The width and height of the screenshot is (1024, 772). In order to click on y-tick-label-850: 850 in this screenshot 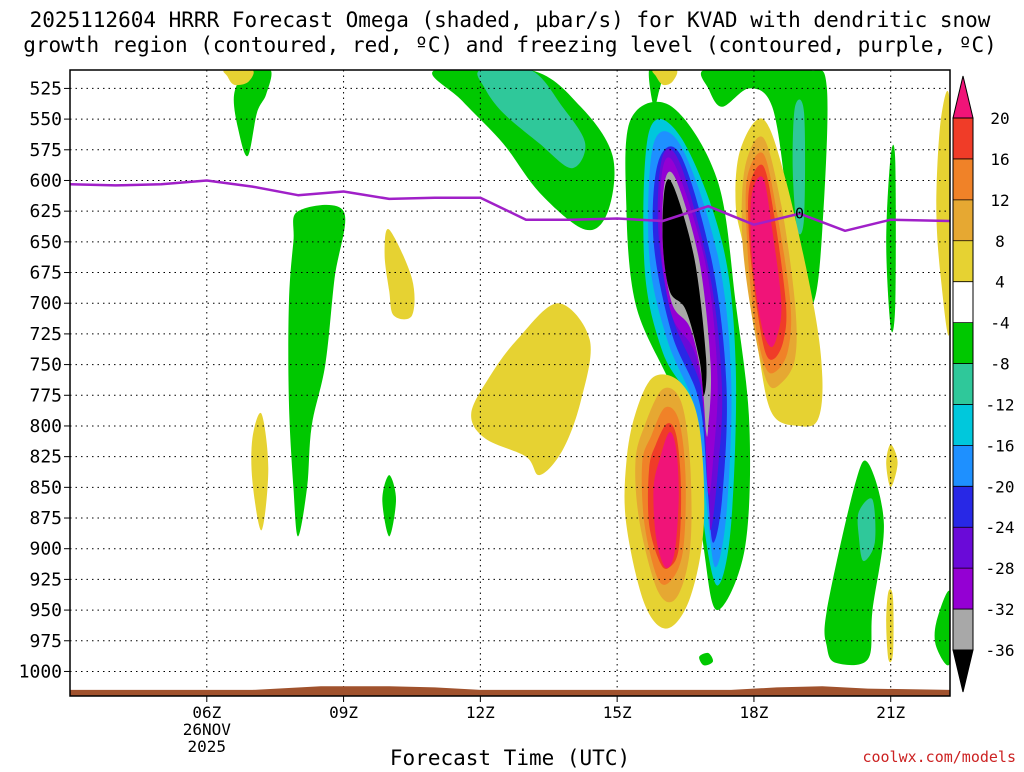, I will do `click(45, 487)`.